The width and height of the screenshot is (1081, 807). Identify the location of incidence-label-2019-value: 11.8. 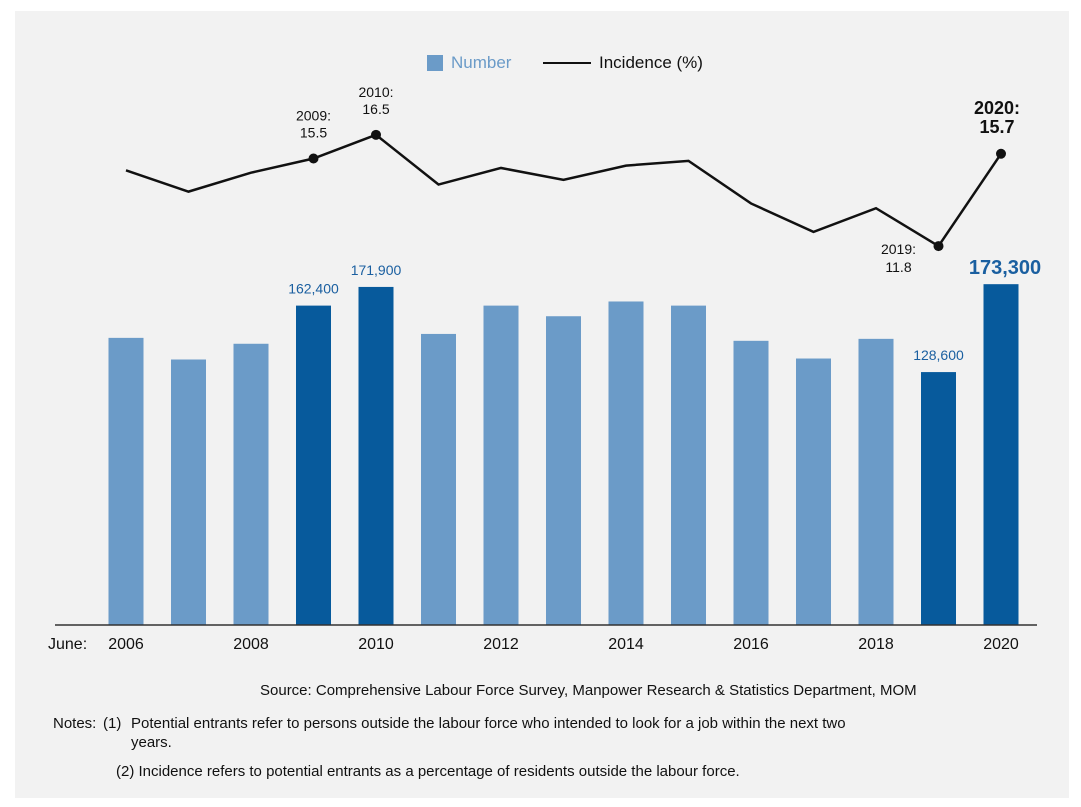
(898, 267).